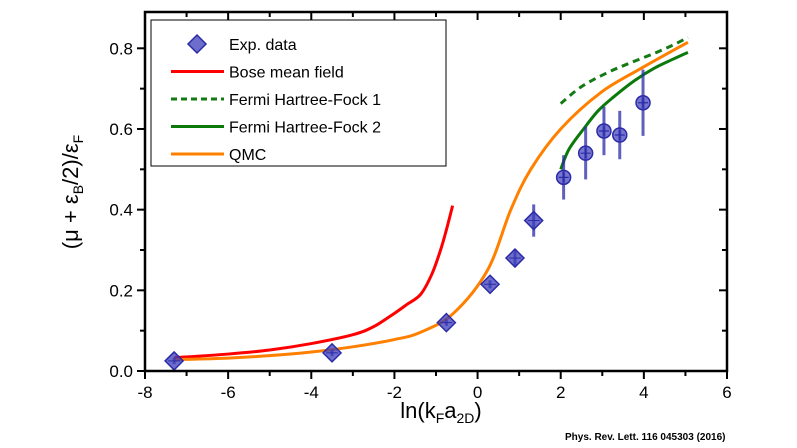 The image size is (797, 448). Describe the element at coordinates (726, 392) in the screenshot. I see `x-tick-label: 6` at that location.